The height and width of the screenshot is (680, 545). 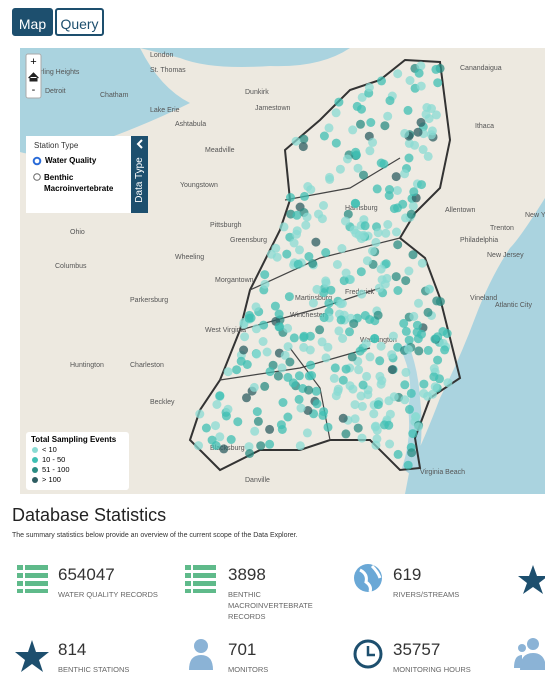 I want to click on stat-label: MONITORS, so click(x=248, y=669).